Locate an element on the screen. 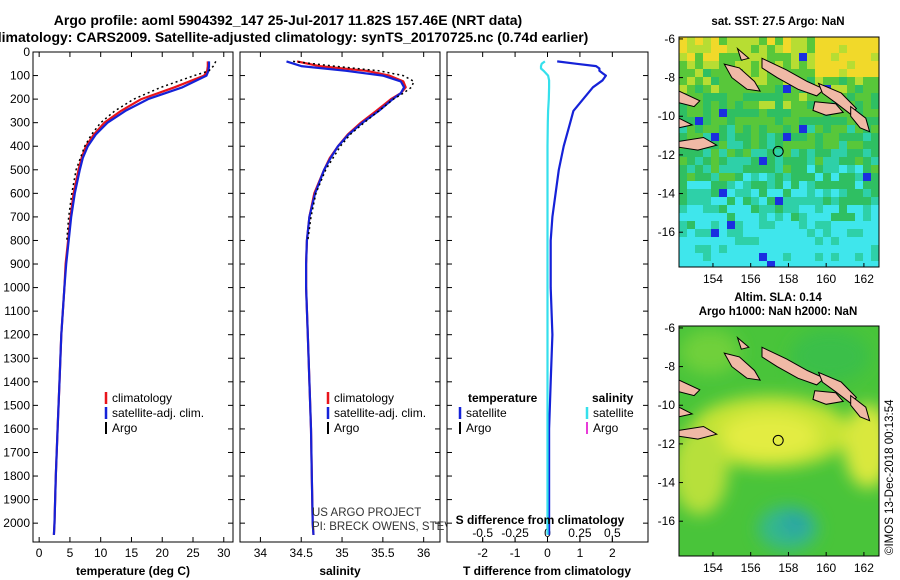 This screenshot has height=580, width=900. salinity-series is located at coordinates (350, 297).